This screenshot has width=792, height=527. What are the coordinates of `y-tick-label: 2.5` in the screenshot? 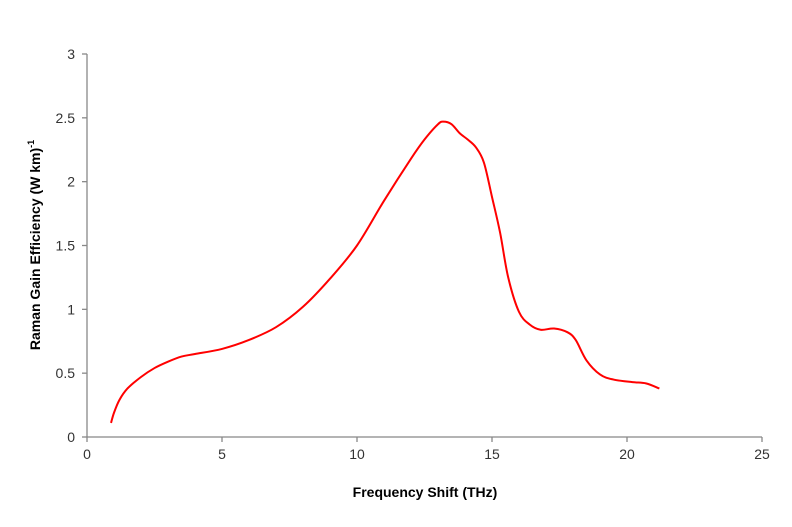 It's located at (66, 118).